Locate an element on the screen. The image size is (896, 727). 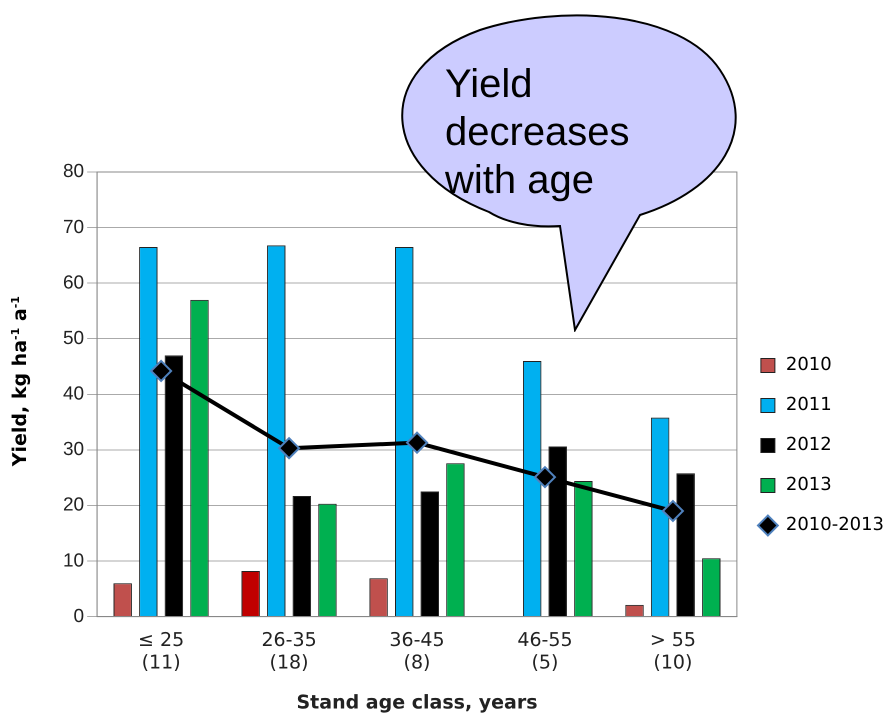
x-tick-label: > 55 (10) is located at coordinates (673, 651).